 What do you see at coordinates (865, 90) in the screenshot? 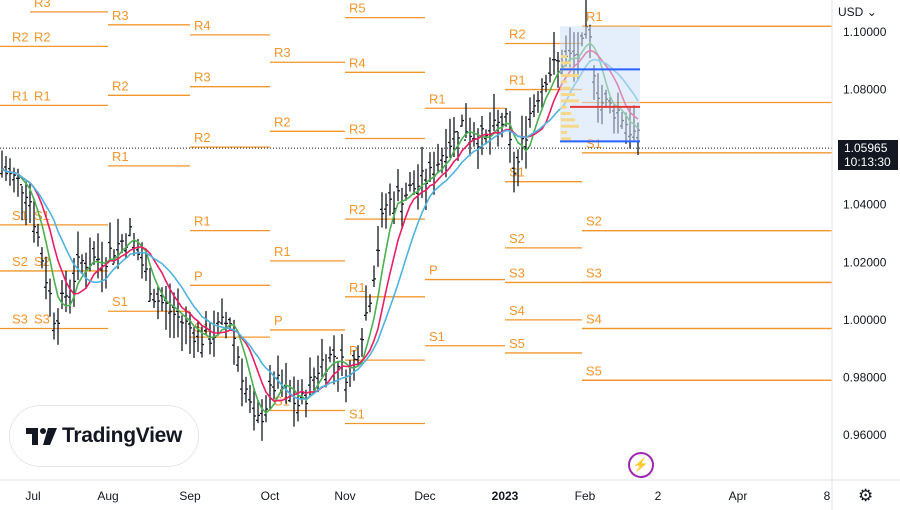
I see `y-tick-label: 1.08000` at bounding box center [865, 90].